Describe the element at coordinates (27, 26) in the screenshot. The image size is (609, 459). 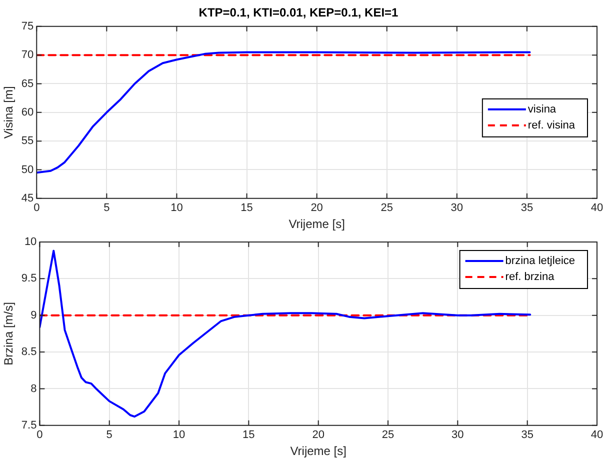
I see `y-tick-label: 75` at that location.